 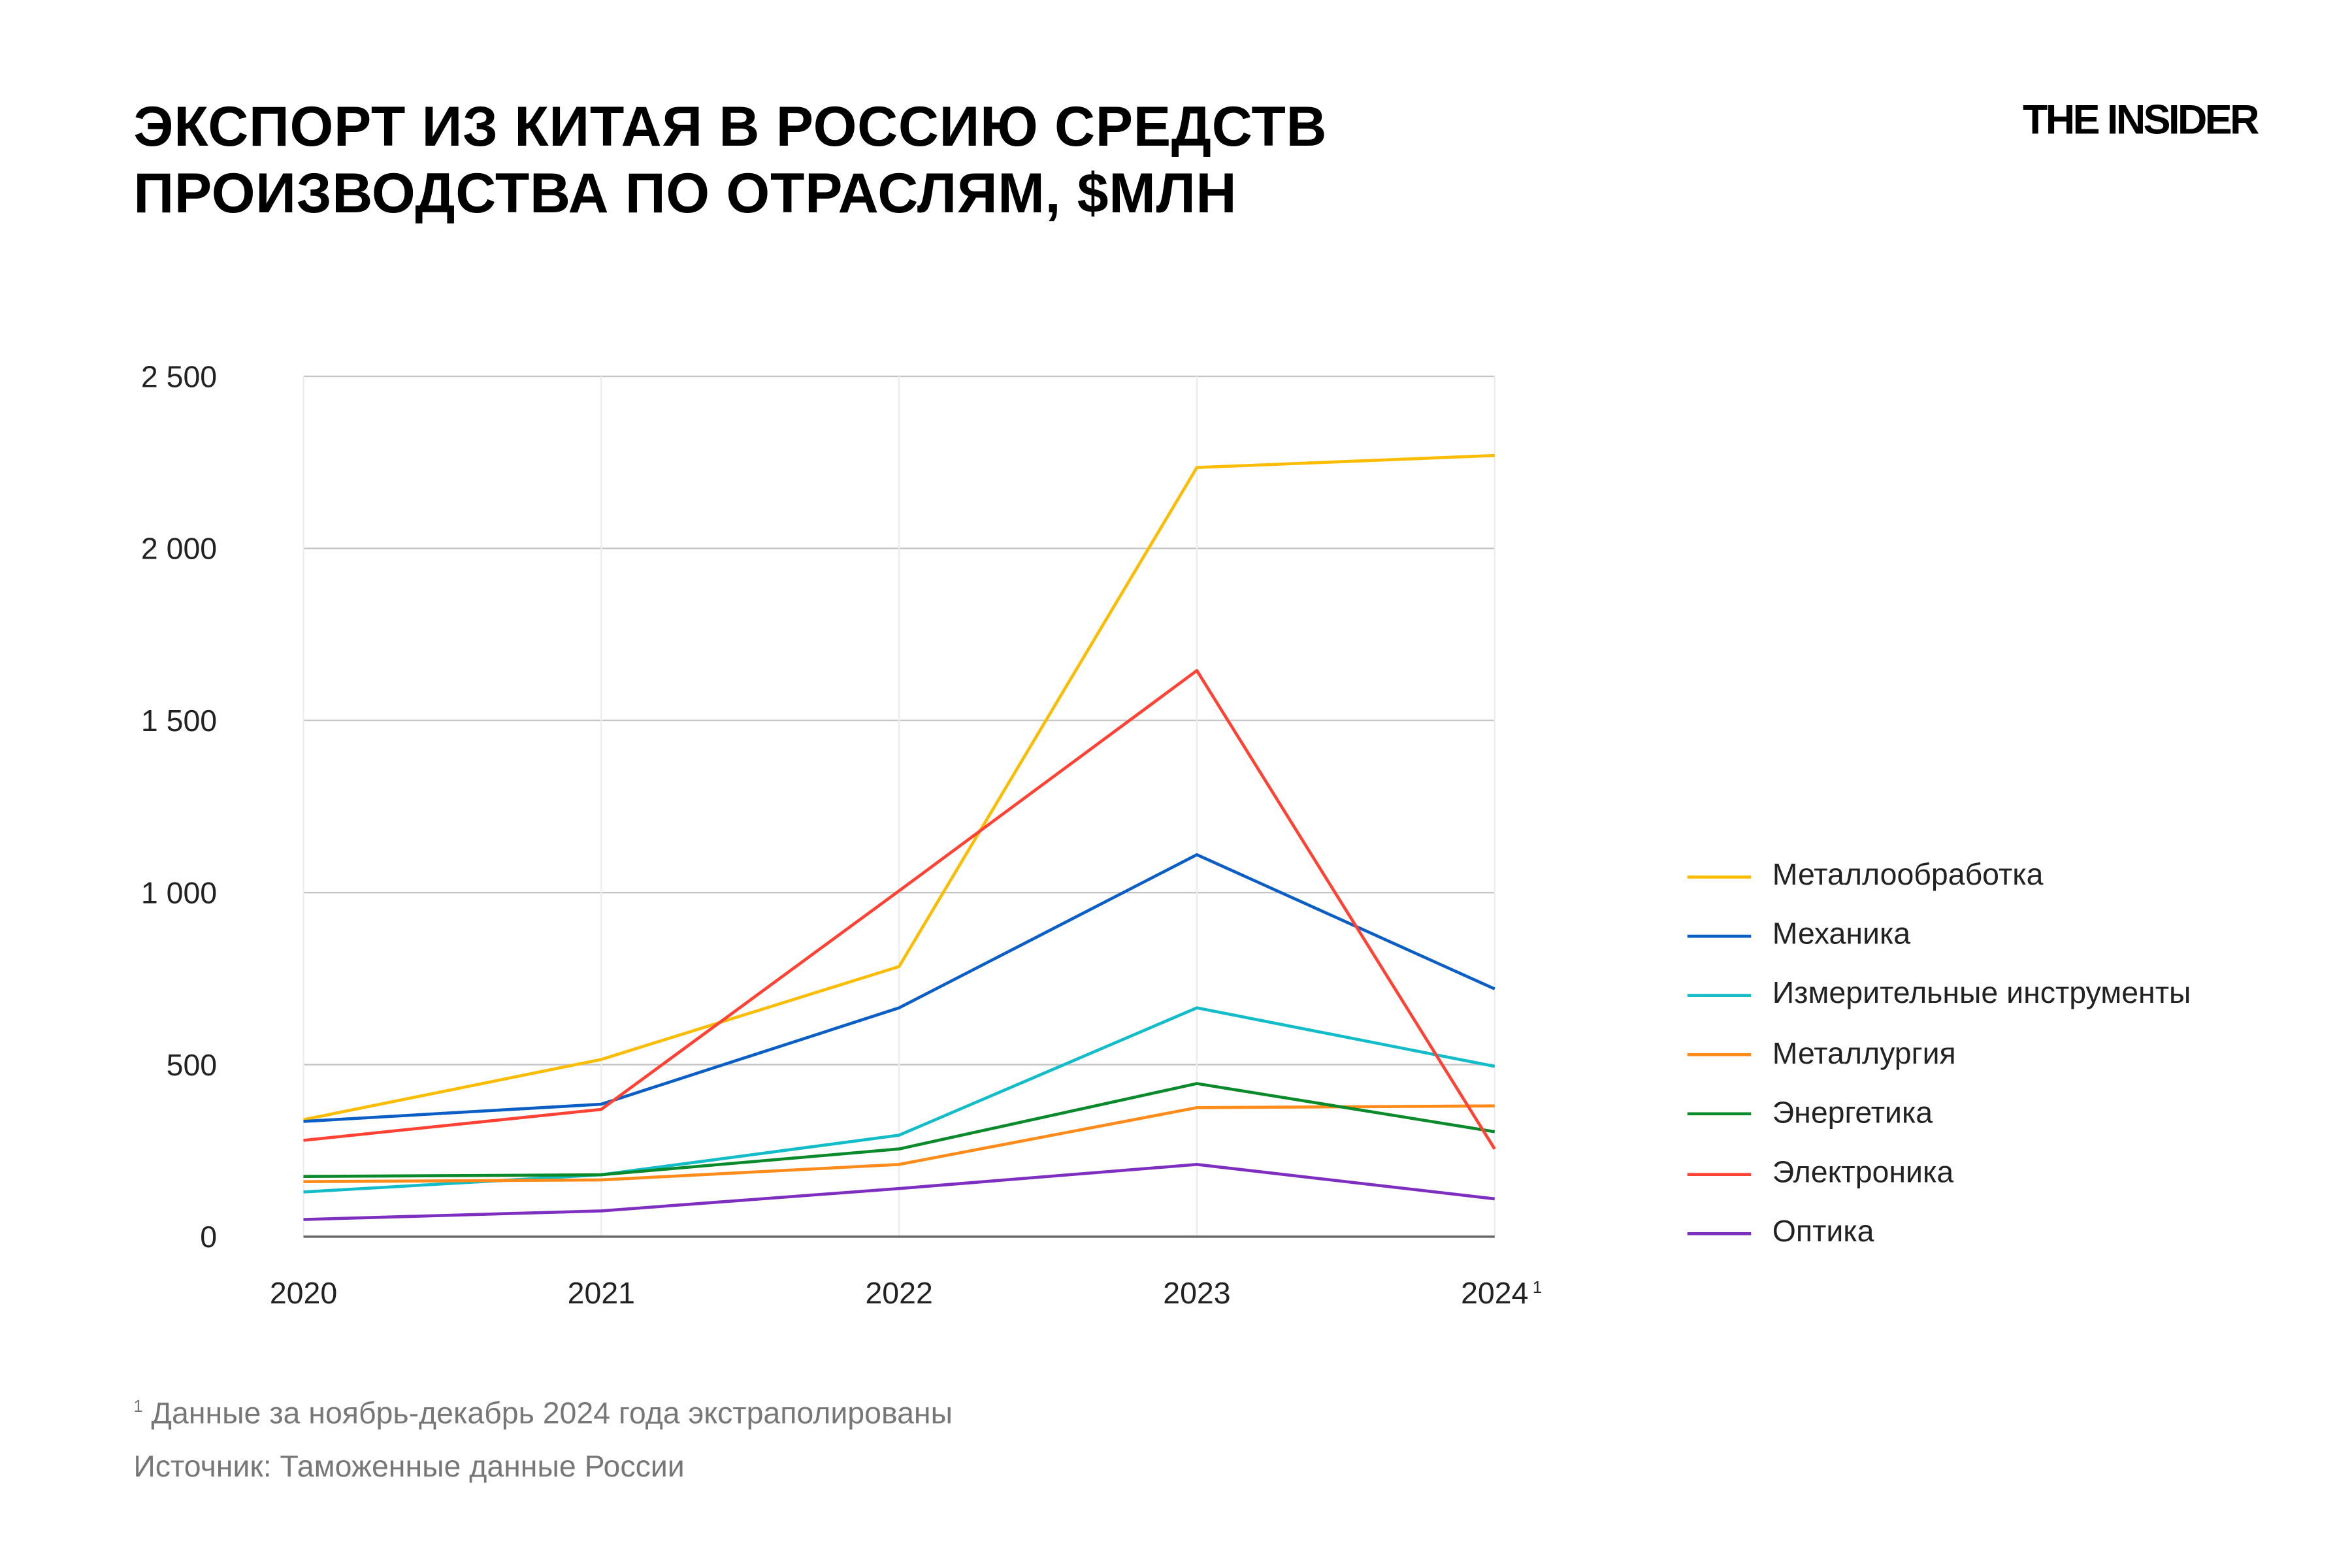 What do you see at coordinates (192, 1065) in the screenshot?
I see `y-tick-label: 500` at bounding box center [192, 1065].